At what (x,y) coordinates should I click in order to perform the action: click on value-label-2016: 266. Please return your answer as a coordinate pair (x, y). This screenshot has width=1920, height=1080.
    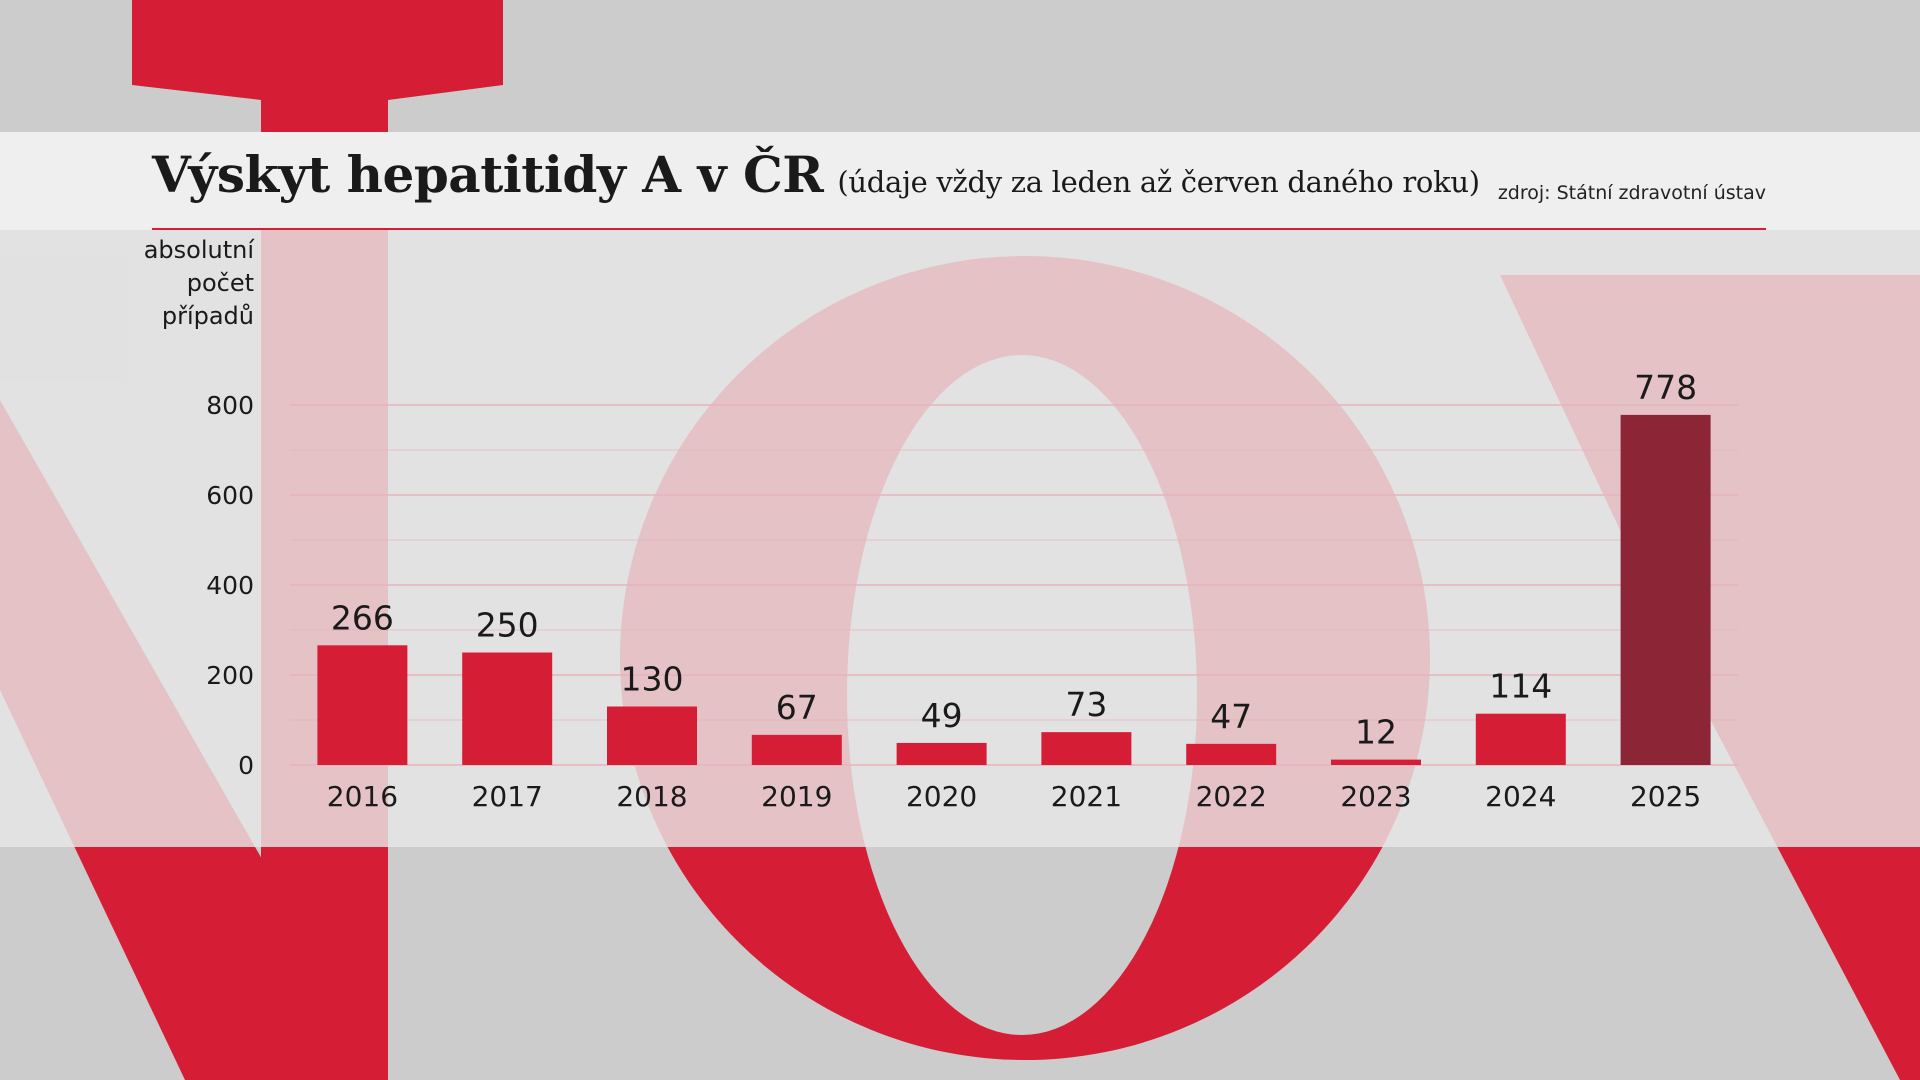
    Looking at the image, I should click on (362, 617).